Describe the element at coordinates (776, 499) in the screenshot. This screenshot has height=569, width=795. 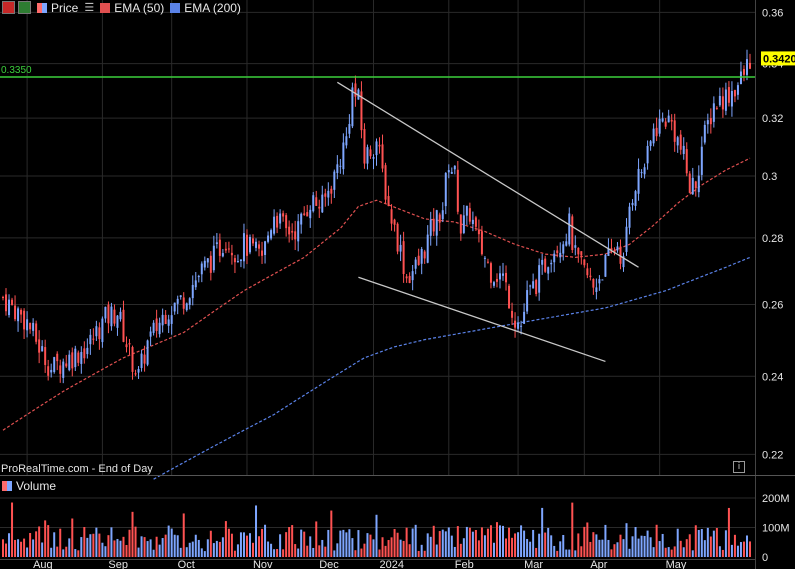
I see `volume-tick-label: 200M` at that location.